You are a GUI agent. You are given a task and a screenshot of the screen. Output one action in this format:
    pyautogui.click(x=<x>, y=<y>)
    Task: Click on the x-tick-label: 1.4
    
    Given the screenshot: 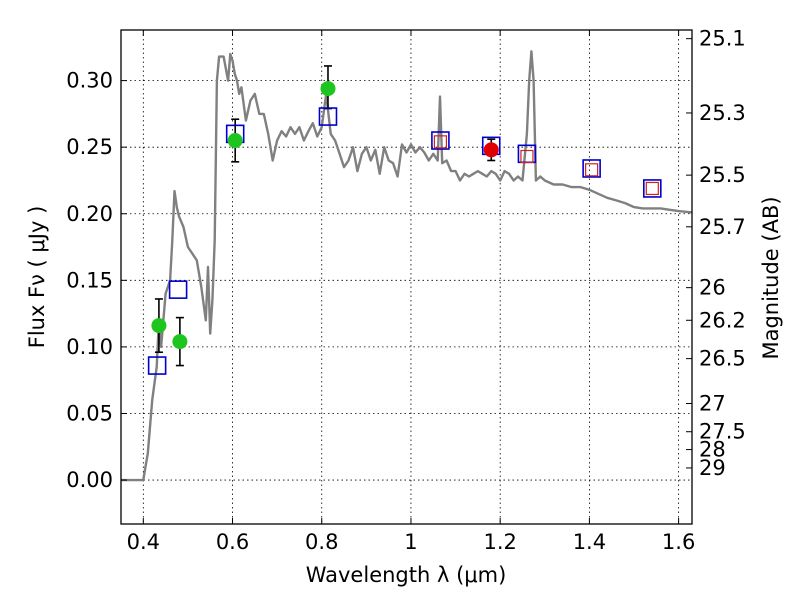 What is the action you would take?
    pyautogui.click(x=589, y=542)
    